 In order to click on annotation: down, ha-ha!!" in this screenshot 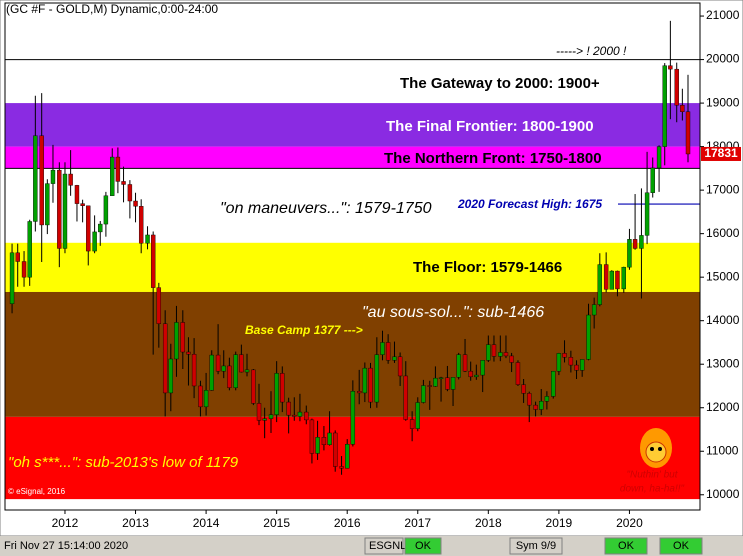, I will do `click(652, 489)`.